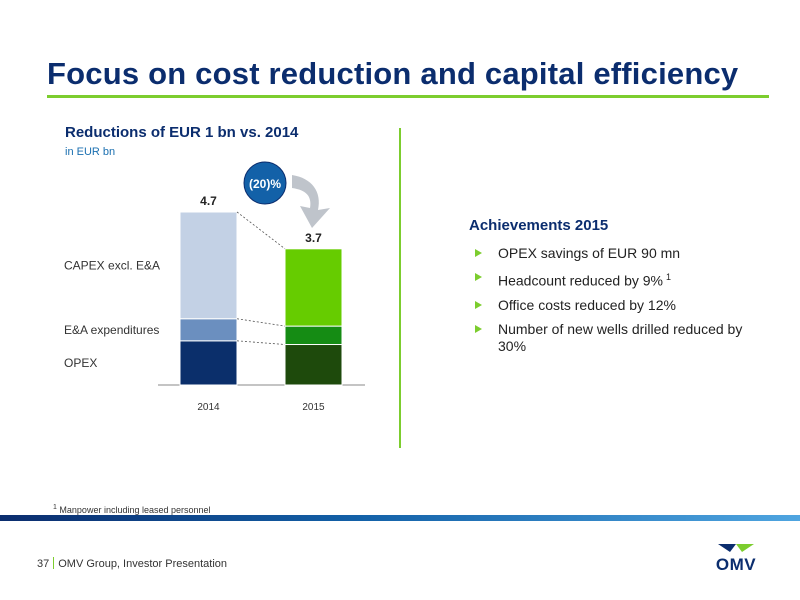 The image size is (800, 600). I want to click on achievements-title: Achievements 2015, so click(539, 225).